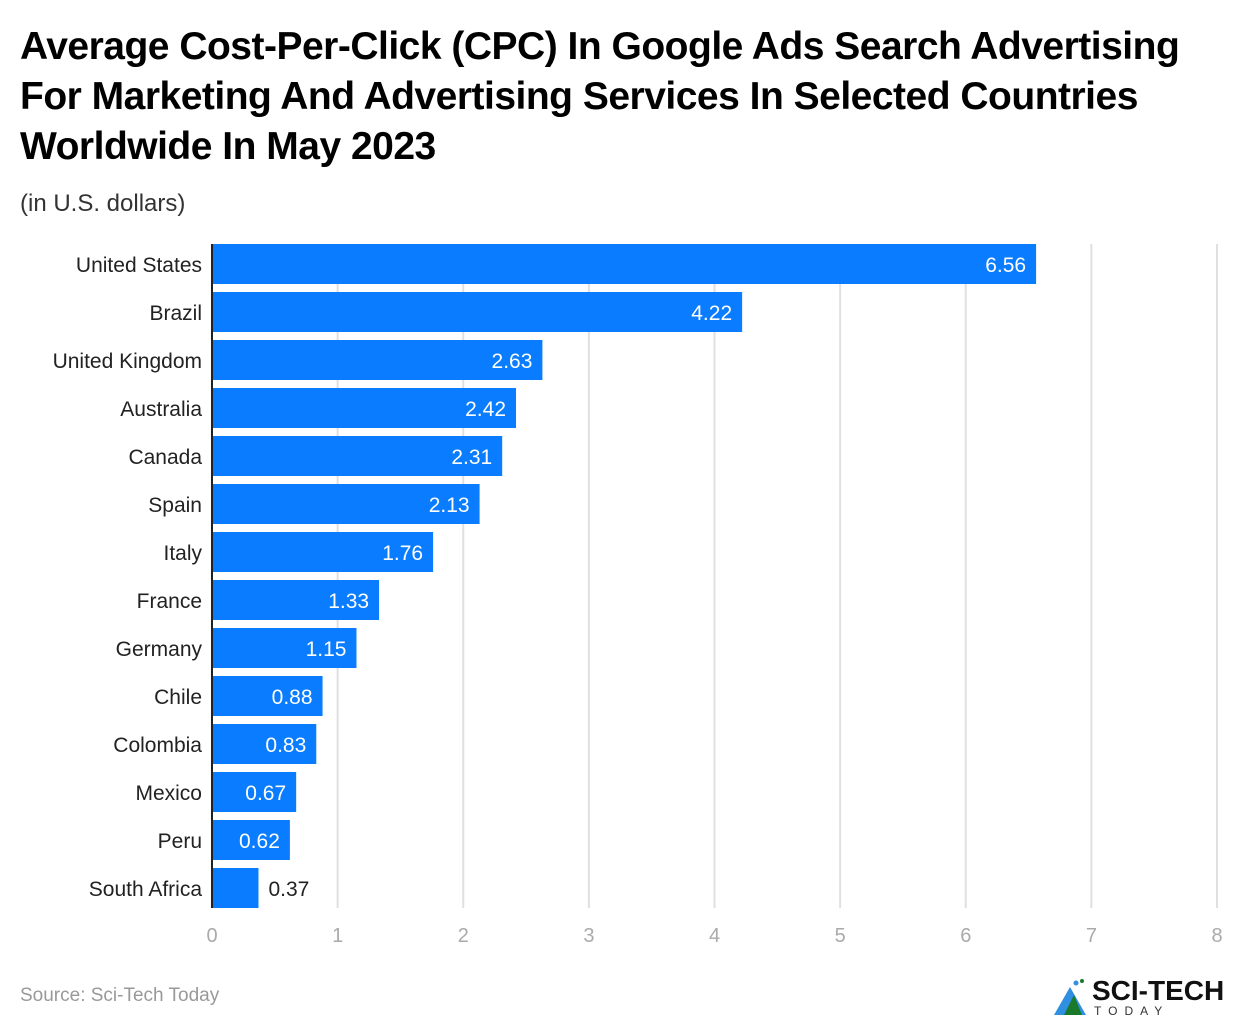 This screenshot has width=1240, height=1030. I want to click on x-tick-label: 8, so click(1216, 936).